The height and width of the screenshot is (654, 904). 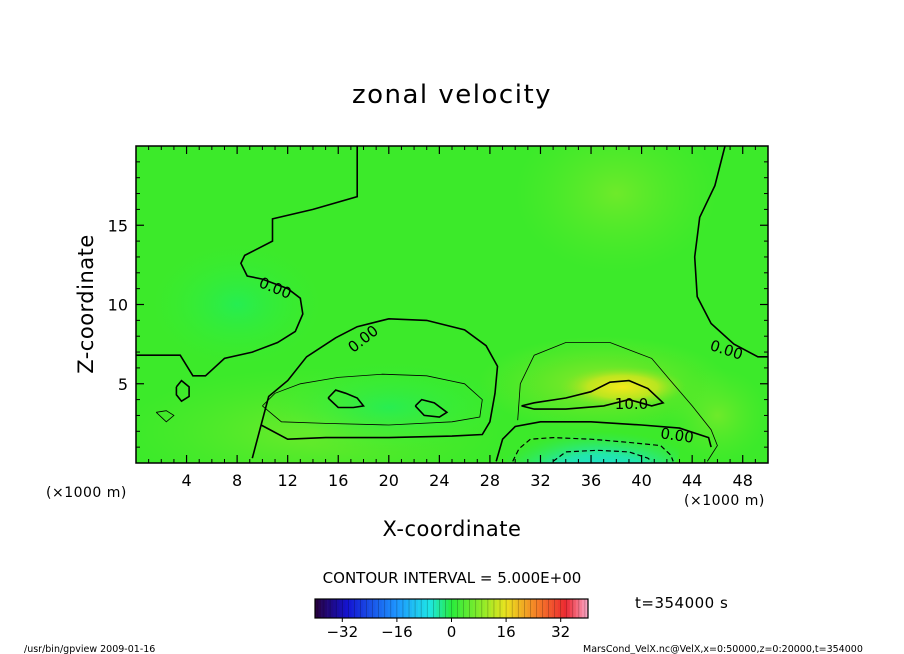 I want to click on colorbar-tick-label: 16, so click(x=506, y=632).